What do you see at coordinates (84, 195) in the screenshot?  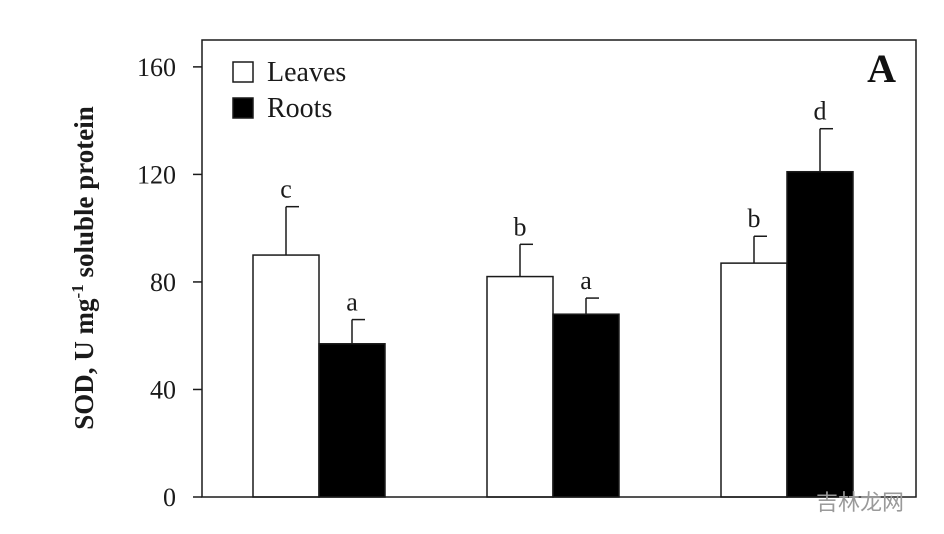 I see `y-axis-label-tail: soluble protein` at bounding box center [84, 195].